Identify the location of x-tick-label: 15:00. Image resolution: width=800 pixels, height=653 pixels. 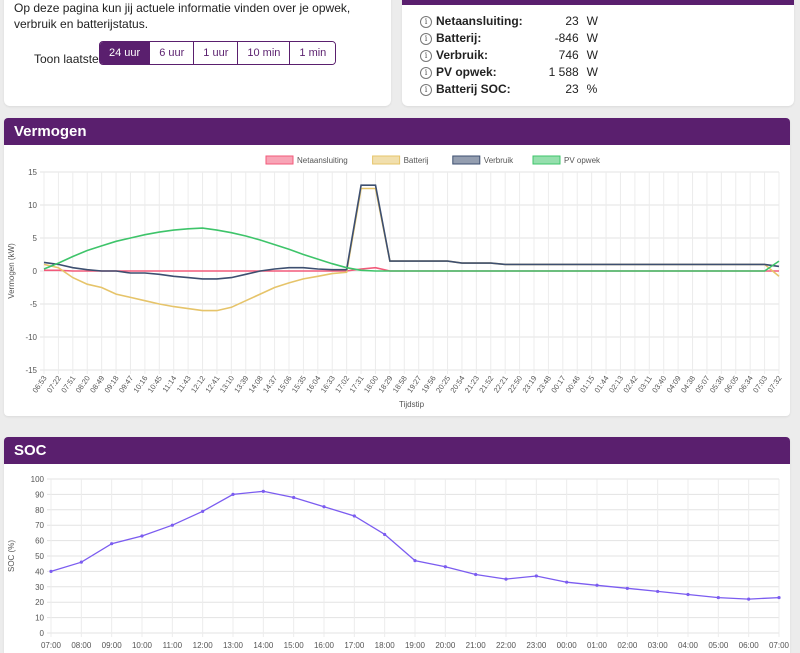
(294, 645).